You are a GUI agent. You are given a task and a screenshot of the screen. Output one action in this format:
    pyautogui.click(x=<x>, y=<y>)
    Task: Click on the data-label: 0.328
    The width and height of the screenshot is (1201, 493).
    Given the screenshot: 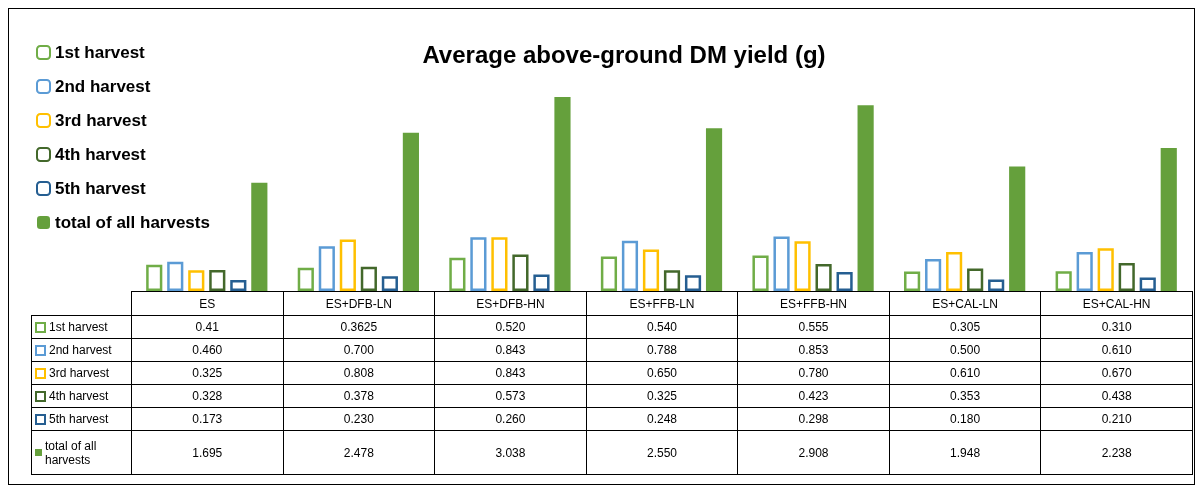 What is the action you would take?
    pyautogui.click(x=207, y=396)
    